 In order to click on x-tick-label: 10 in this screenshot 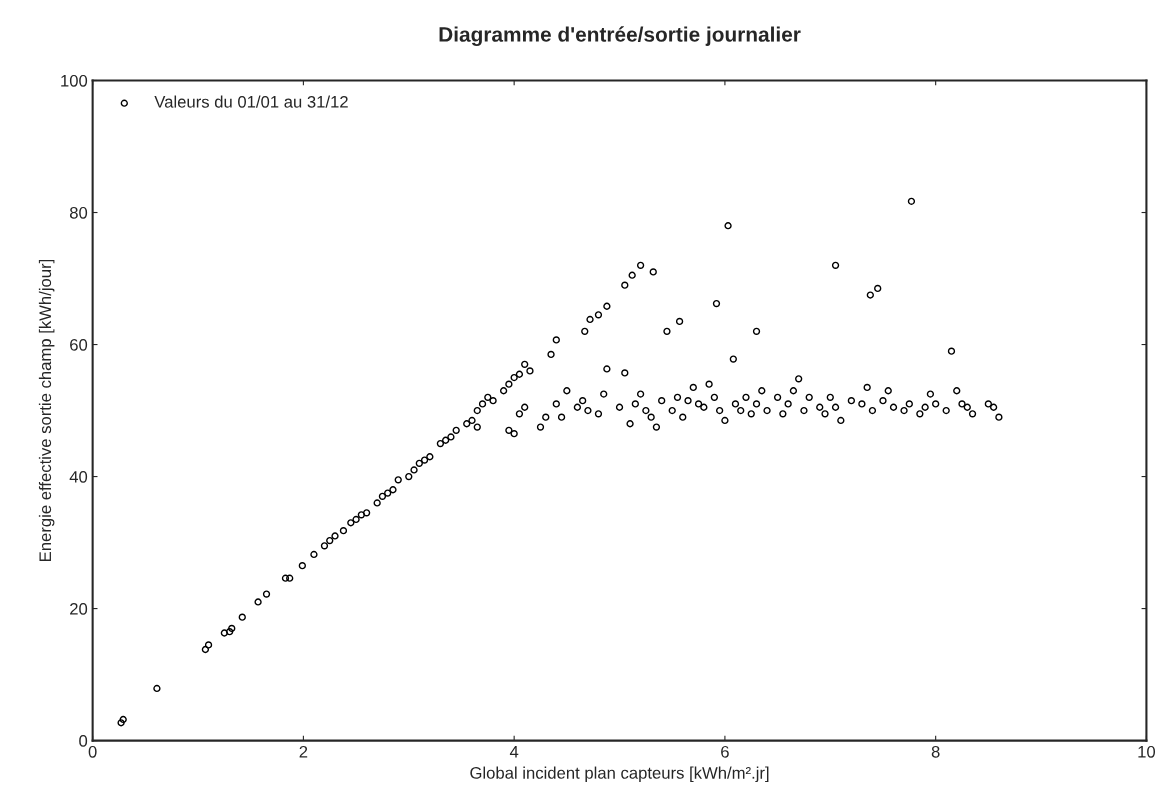, I will do `click(1147, 751)`.